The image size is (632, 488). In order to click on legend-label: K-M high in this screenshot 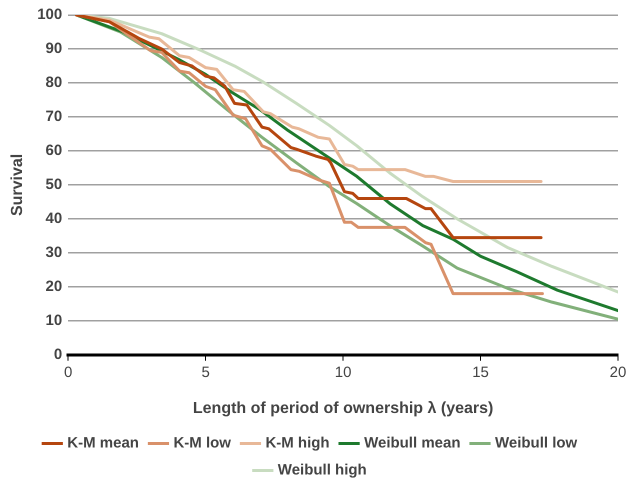, I will do `click(297, 443)`.